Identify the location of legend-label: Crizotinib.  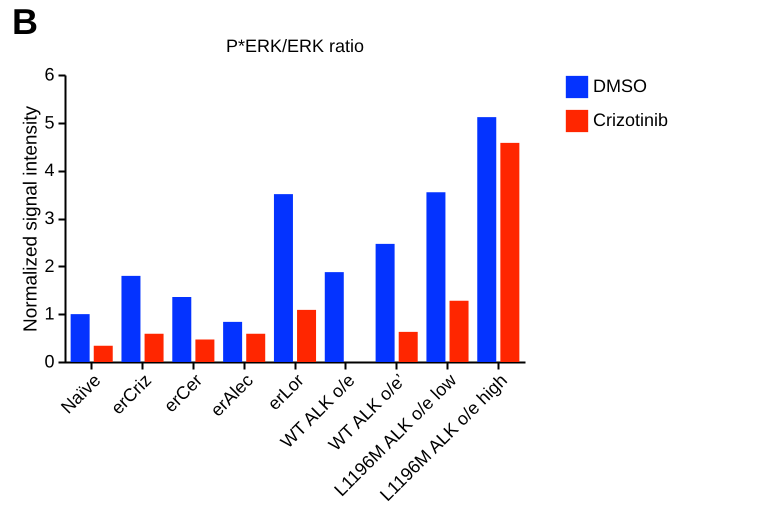
(630, 120).